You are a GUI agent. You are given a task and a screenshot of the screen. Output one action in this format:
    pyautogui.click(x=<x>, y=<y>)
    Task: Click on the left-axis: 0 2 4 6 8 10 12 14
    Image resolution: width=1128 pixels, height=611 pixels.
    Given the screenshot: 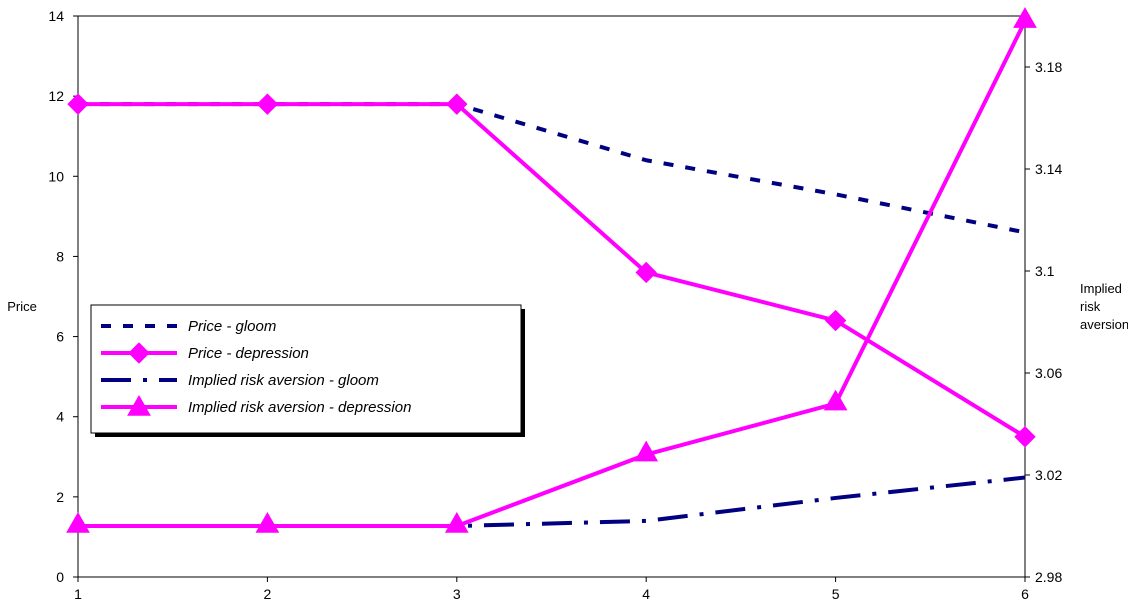 What is the action you would take?
    pyautogui.click(x=63, y=296)
    